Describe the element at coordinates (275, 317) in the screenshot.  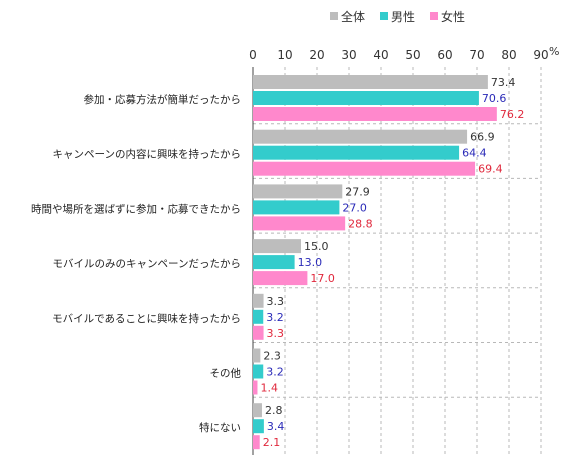
I see `value-label-5-2: 3.2` at that location.